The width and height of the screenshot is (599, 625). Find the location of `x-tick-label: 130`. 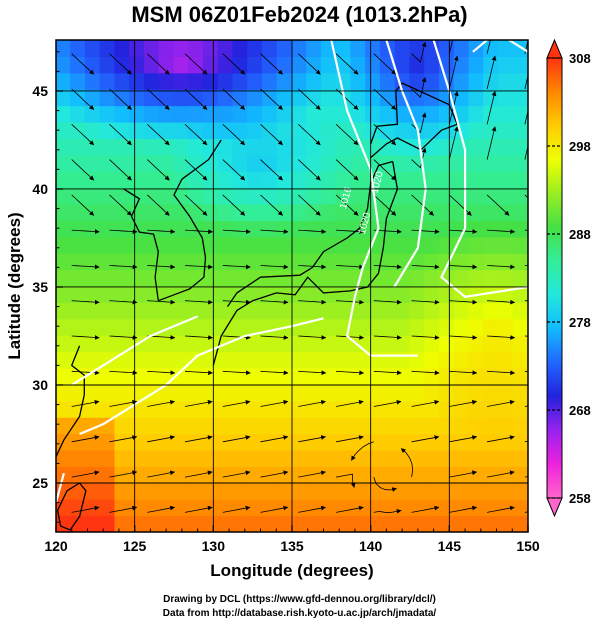

x-tick-label: 130 is located at coordinates (214, 546).